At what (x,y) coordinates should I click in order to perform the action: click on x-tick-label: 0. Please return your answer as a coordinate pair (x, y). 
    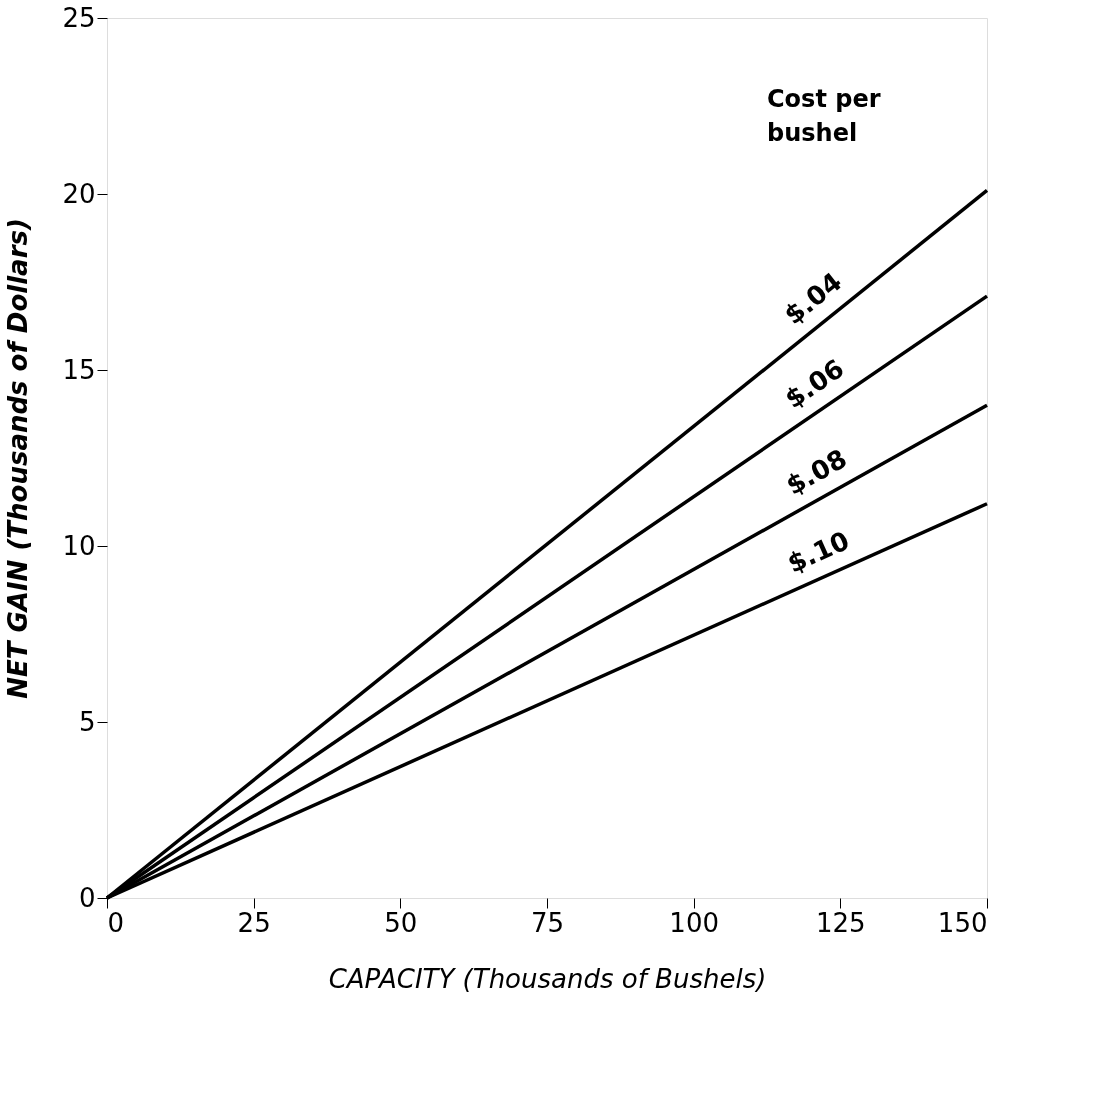
    Looking at the image, I should click on (116, 922).